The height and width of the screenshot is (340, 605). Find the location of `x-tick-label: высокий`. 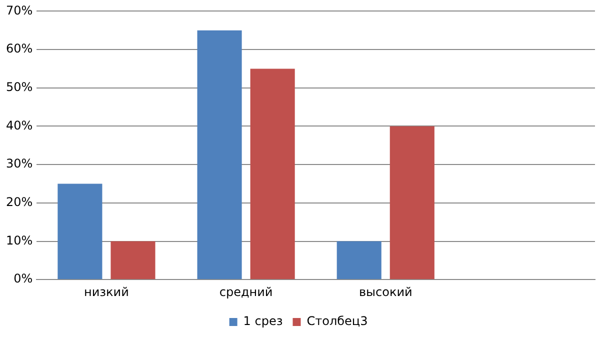

x-tick-label: высокий is located at coordinates (385, 291).